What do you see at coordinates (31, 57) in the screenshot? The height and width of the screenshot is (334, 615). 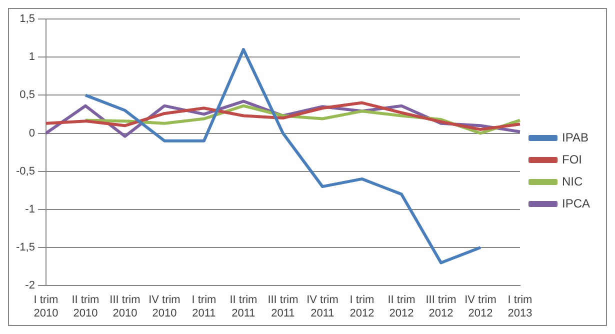 I see `y-tick-label: 1` at bounding box center [31, 57].